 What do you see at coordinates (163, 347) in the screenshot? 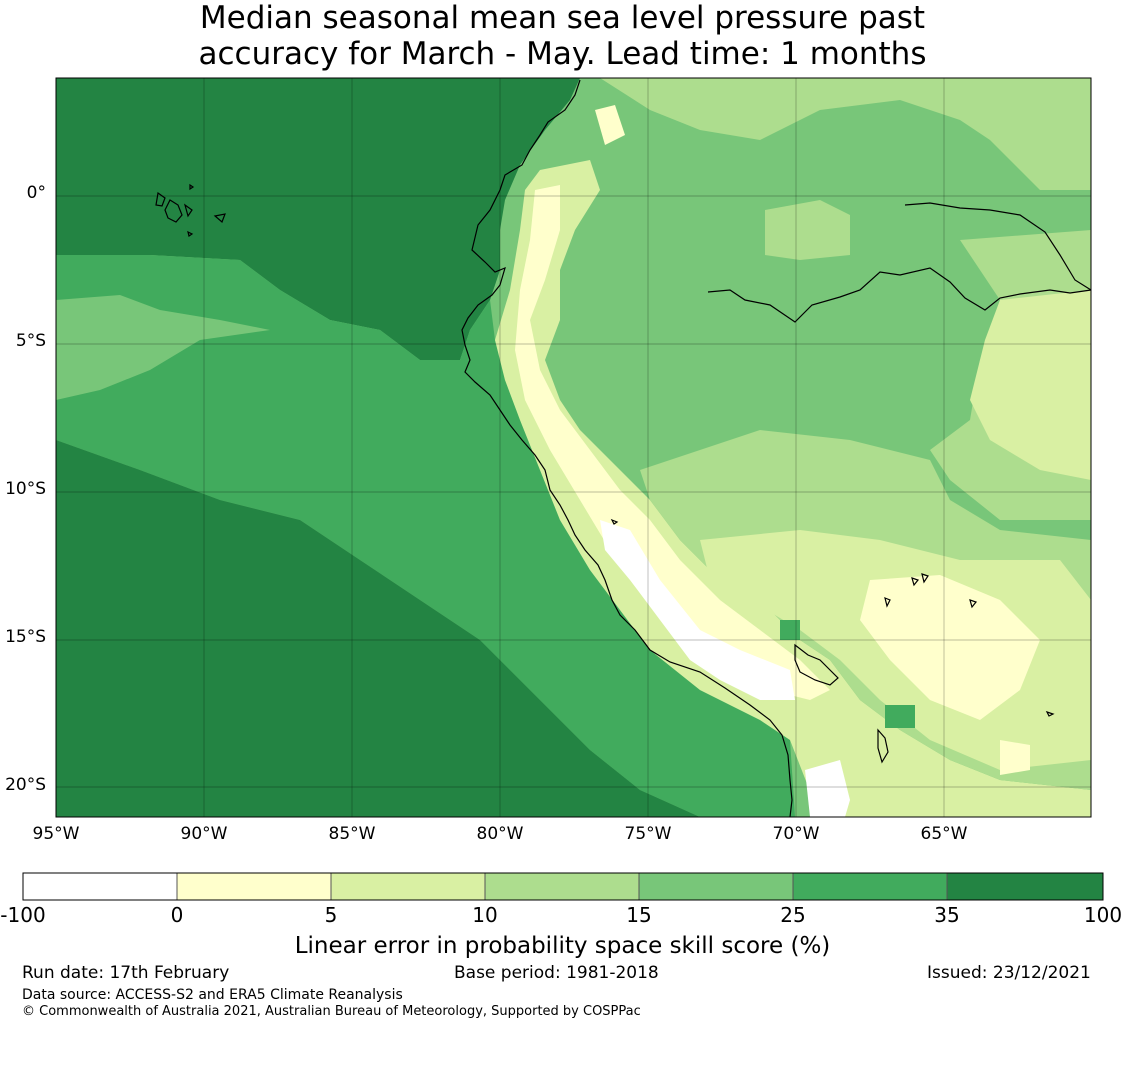
I see `ocean-patch-west` at bounding box center [163, 347].